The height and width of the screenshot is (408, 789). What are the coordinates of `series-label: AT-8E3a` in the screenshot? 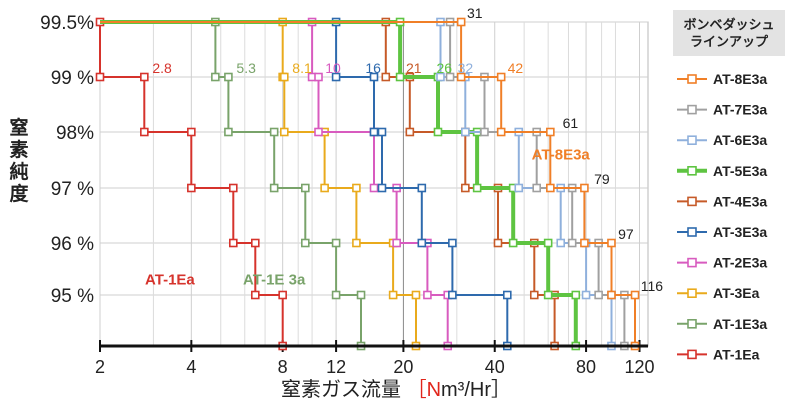 It's located at (561, 154).